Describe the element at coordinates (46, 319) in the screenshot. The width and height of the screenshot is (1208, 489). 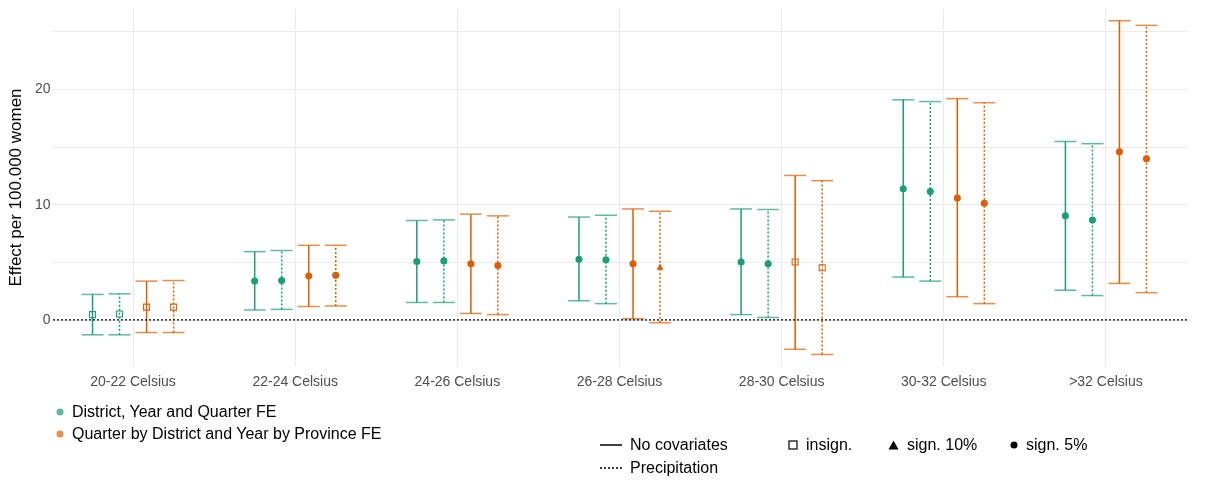
I see `y-tick-label: 0` at that location.